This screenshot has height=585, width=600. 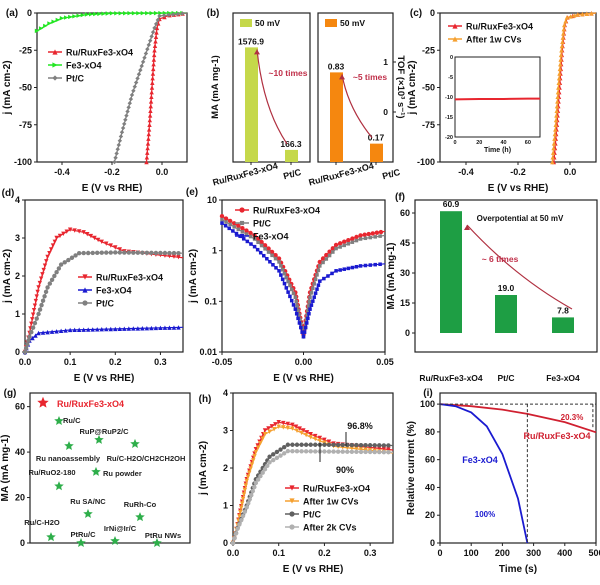 I want to click on legend-label: 50 mV, so click(x=352, y=23).